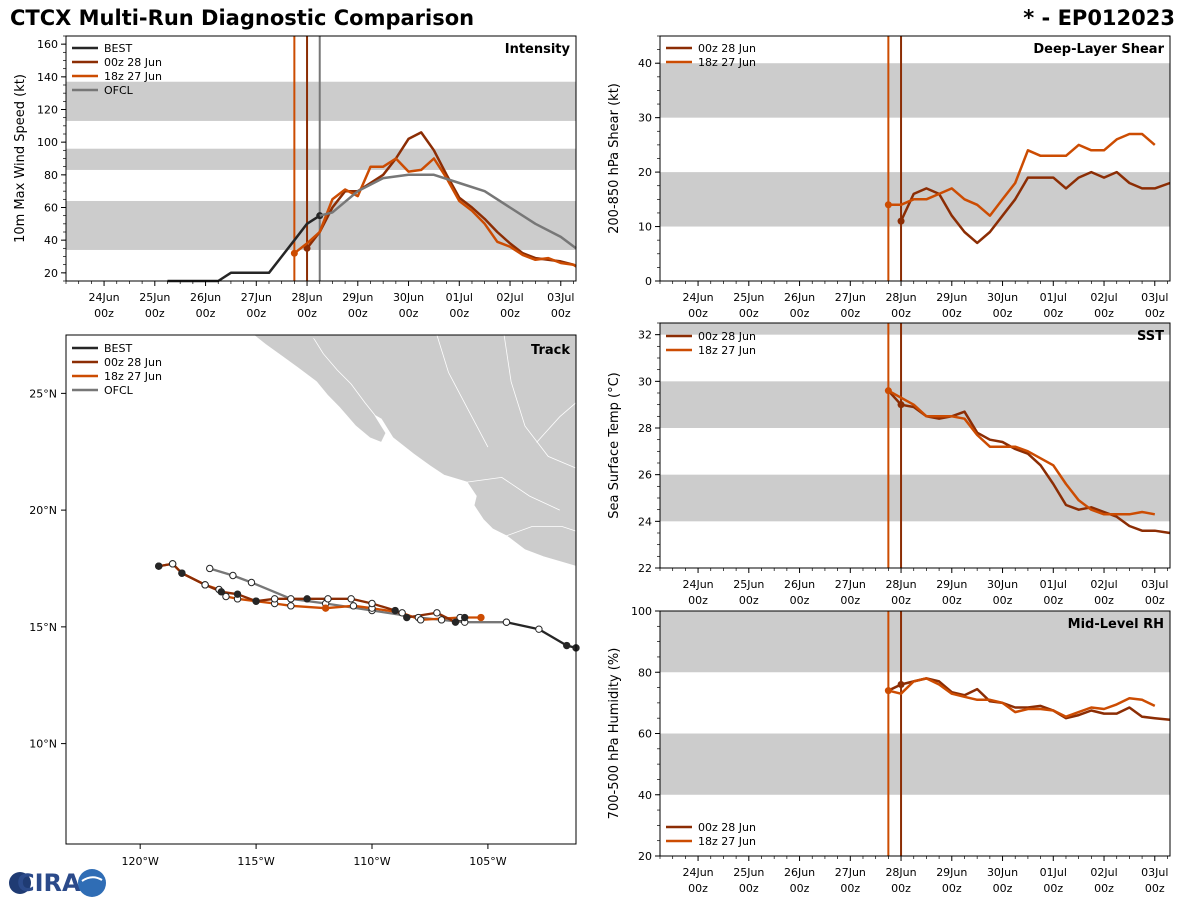 The width and height of the screenshot is (1200, 900). Describe the element at coordinates (1103, 297) in the screenshot. I see `shear-xtick-day: 02Jul` at that location.